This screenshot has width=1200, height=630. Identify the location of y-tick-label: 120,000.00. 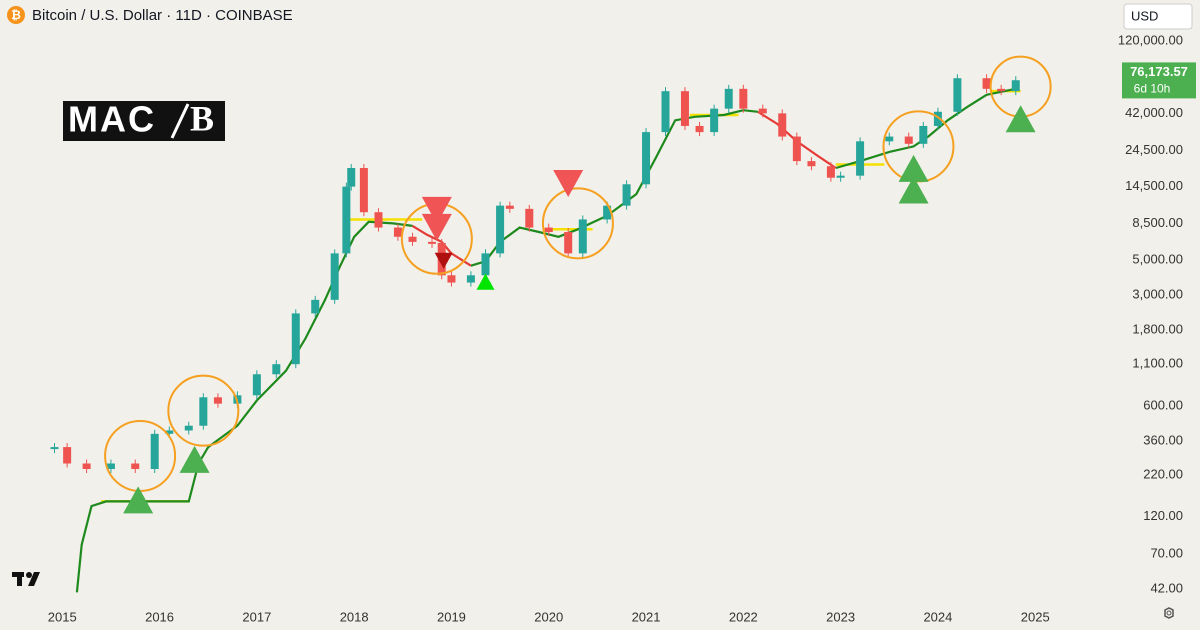
(1150, 40).